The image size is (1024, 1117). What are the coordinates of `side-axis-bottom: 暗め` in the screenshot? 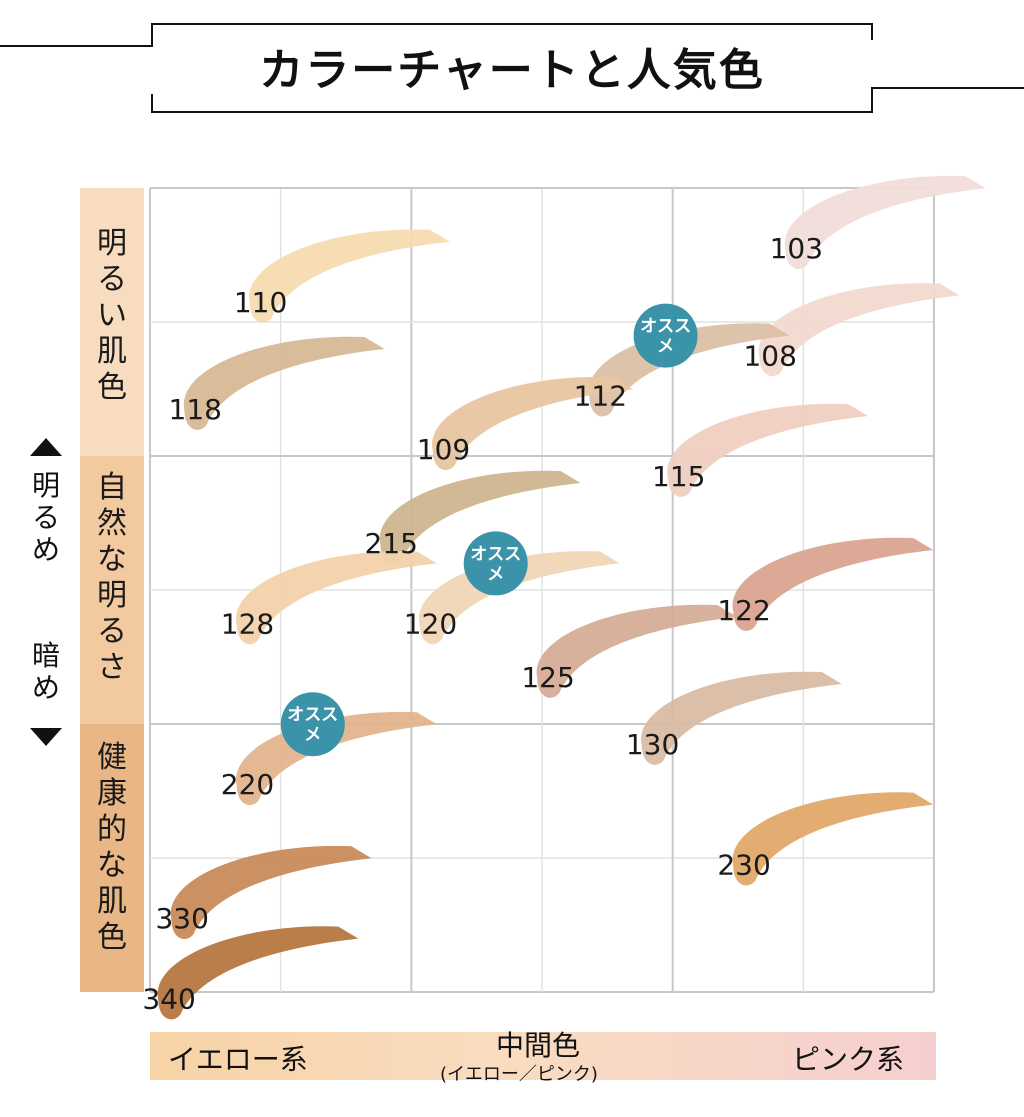 It's located at (46, 672).